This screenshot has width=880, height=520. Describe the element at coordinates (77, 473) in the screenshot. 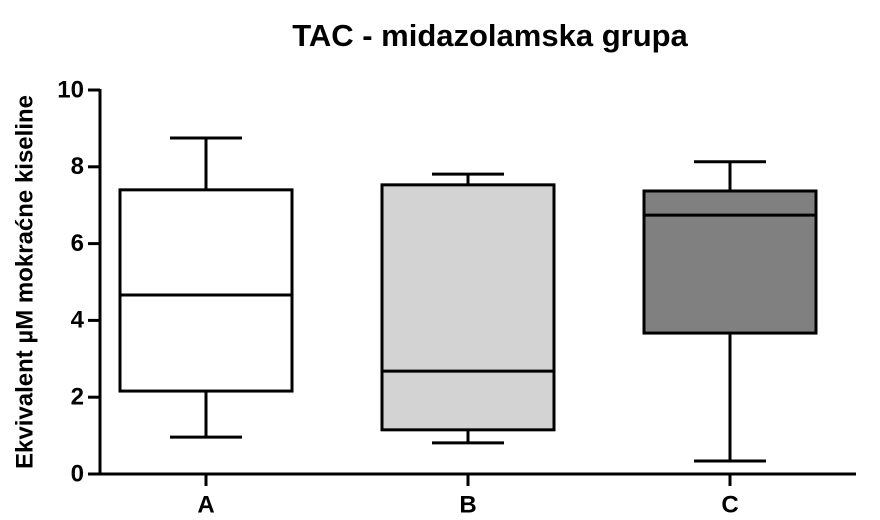

I see `y-tick-label: 0` at that location.